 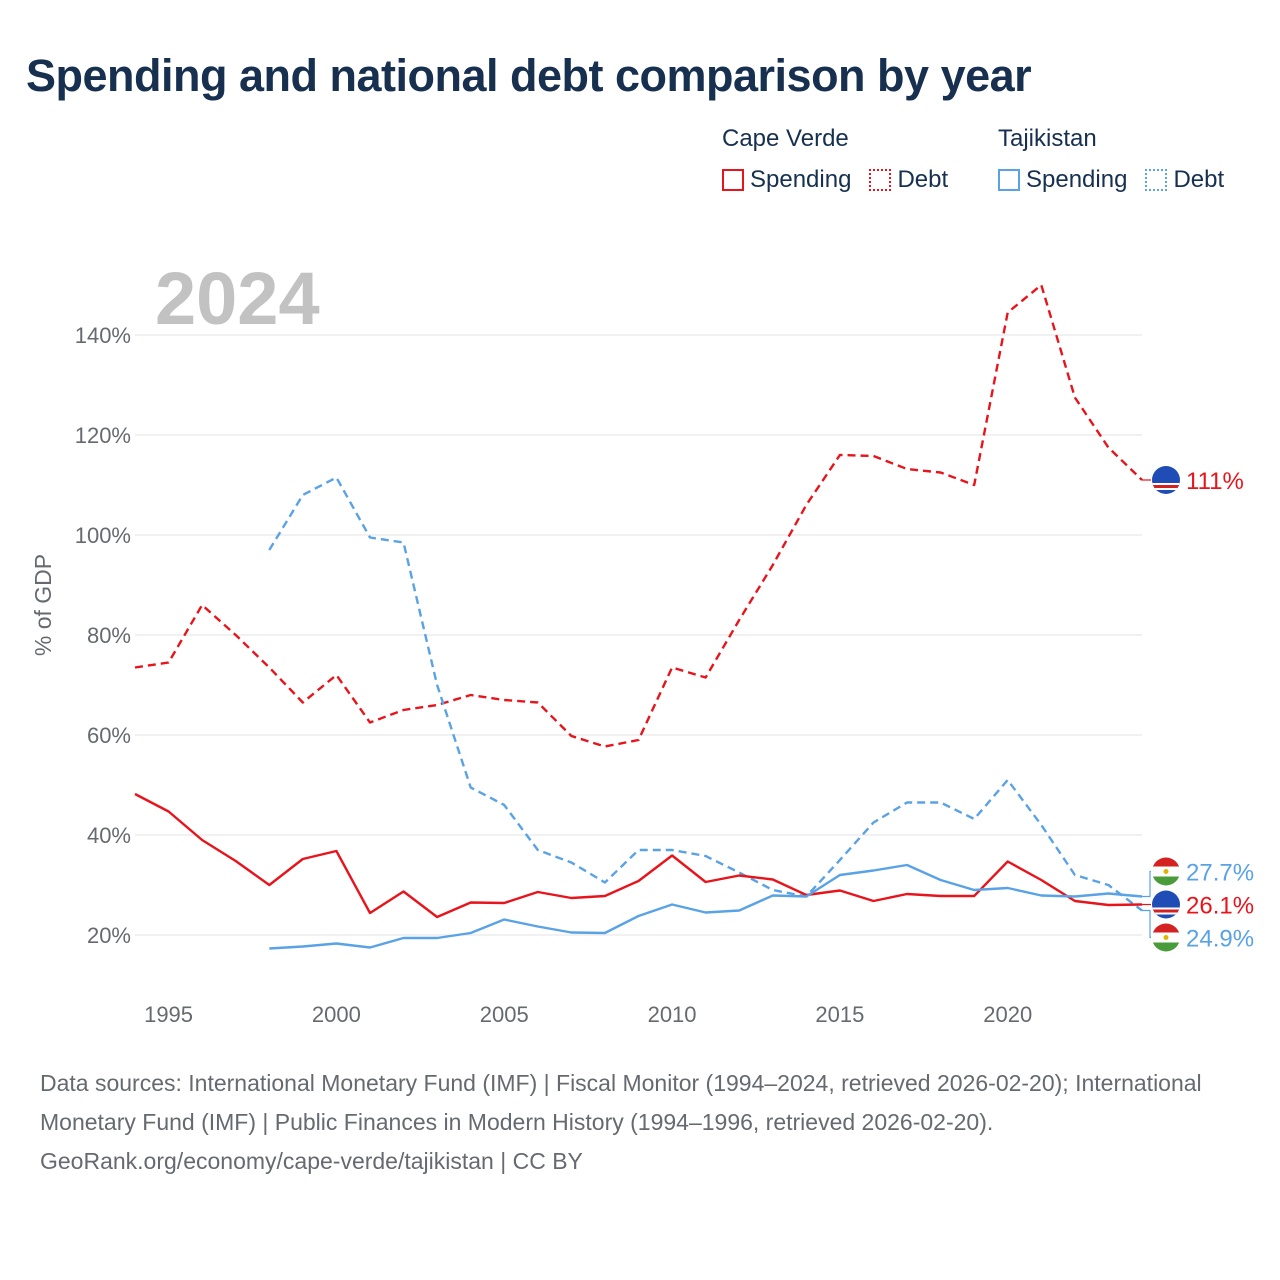 I want to click on end-value-label: 26.1%, so click(x=1220, y=906).